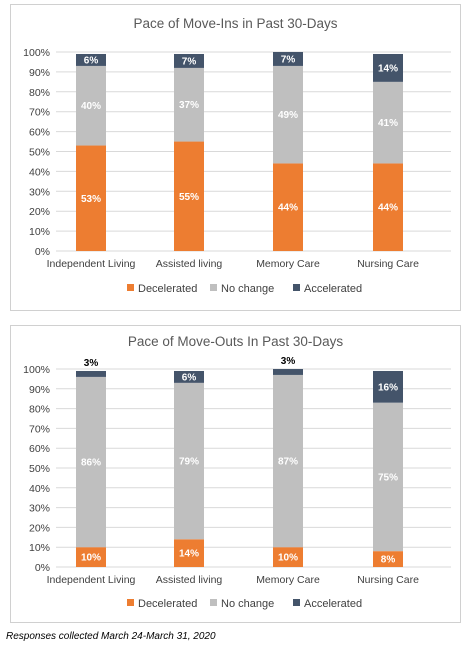 The image size is (469, 657). I want to click on data-label: 53%, so click(91, 199).